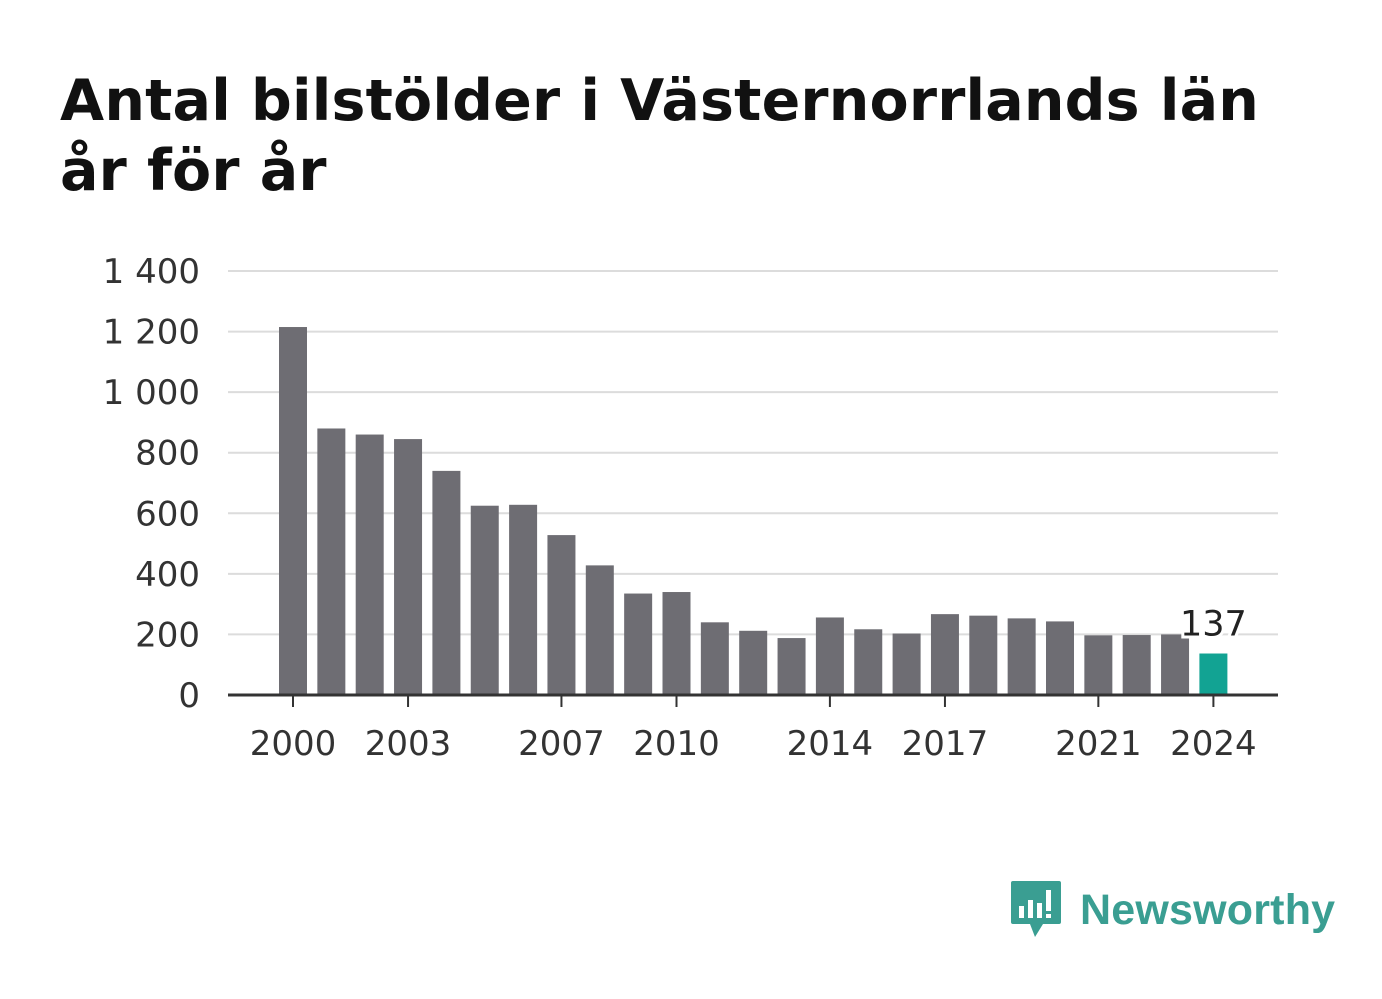  Describe the element at coordinates (167, 514) in the screenshot. I see `y-tick-label: 600` at that location.